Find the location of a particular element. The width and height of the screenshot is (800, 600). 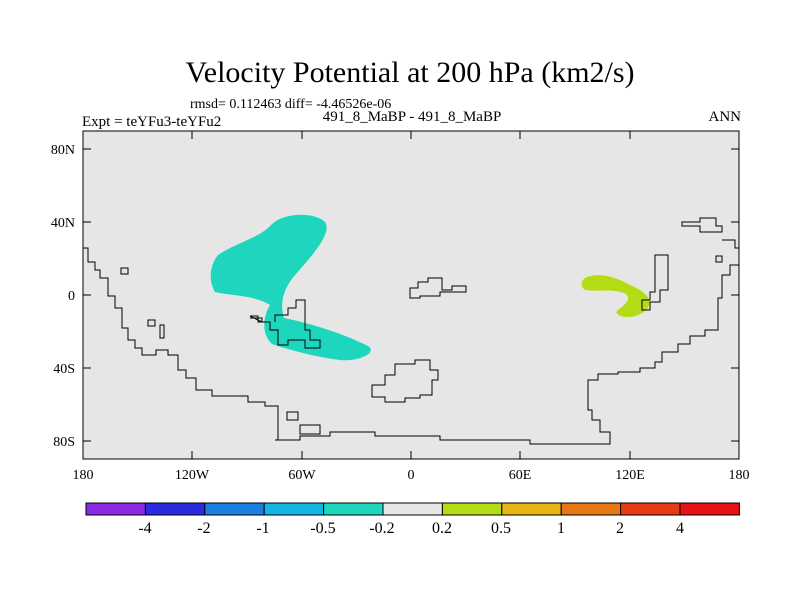

colorbar-label: -1 is located at coordinates (262, 528).